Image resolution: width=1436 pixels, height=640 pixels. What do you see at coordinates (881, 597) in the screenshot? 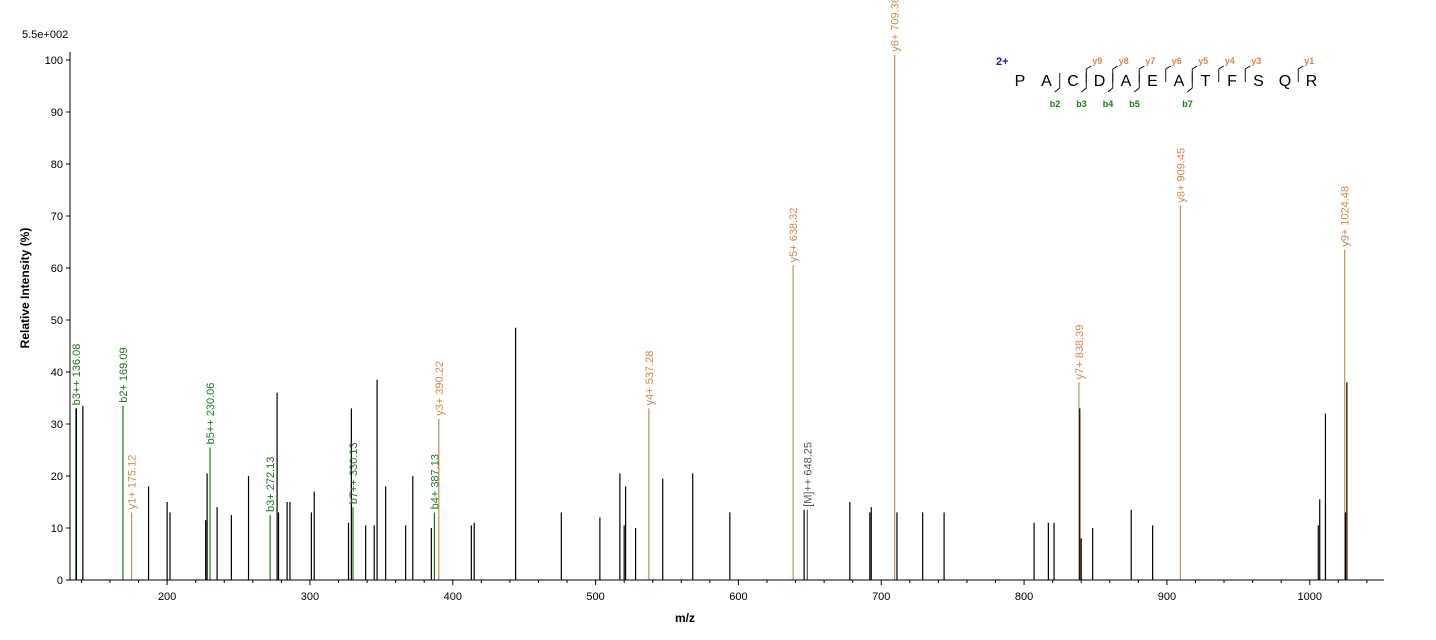
I see `x-tick-label: 700` at bounding box center [881, 597].